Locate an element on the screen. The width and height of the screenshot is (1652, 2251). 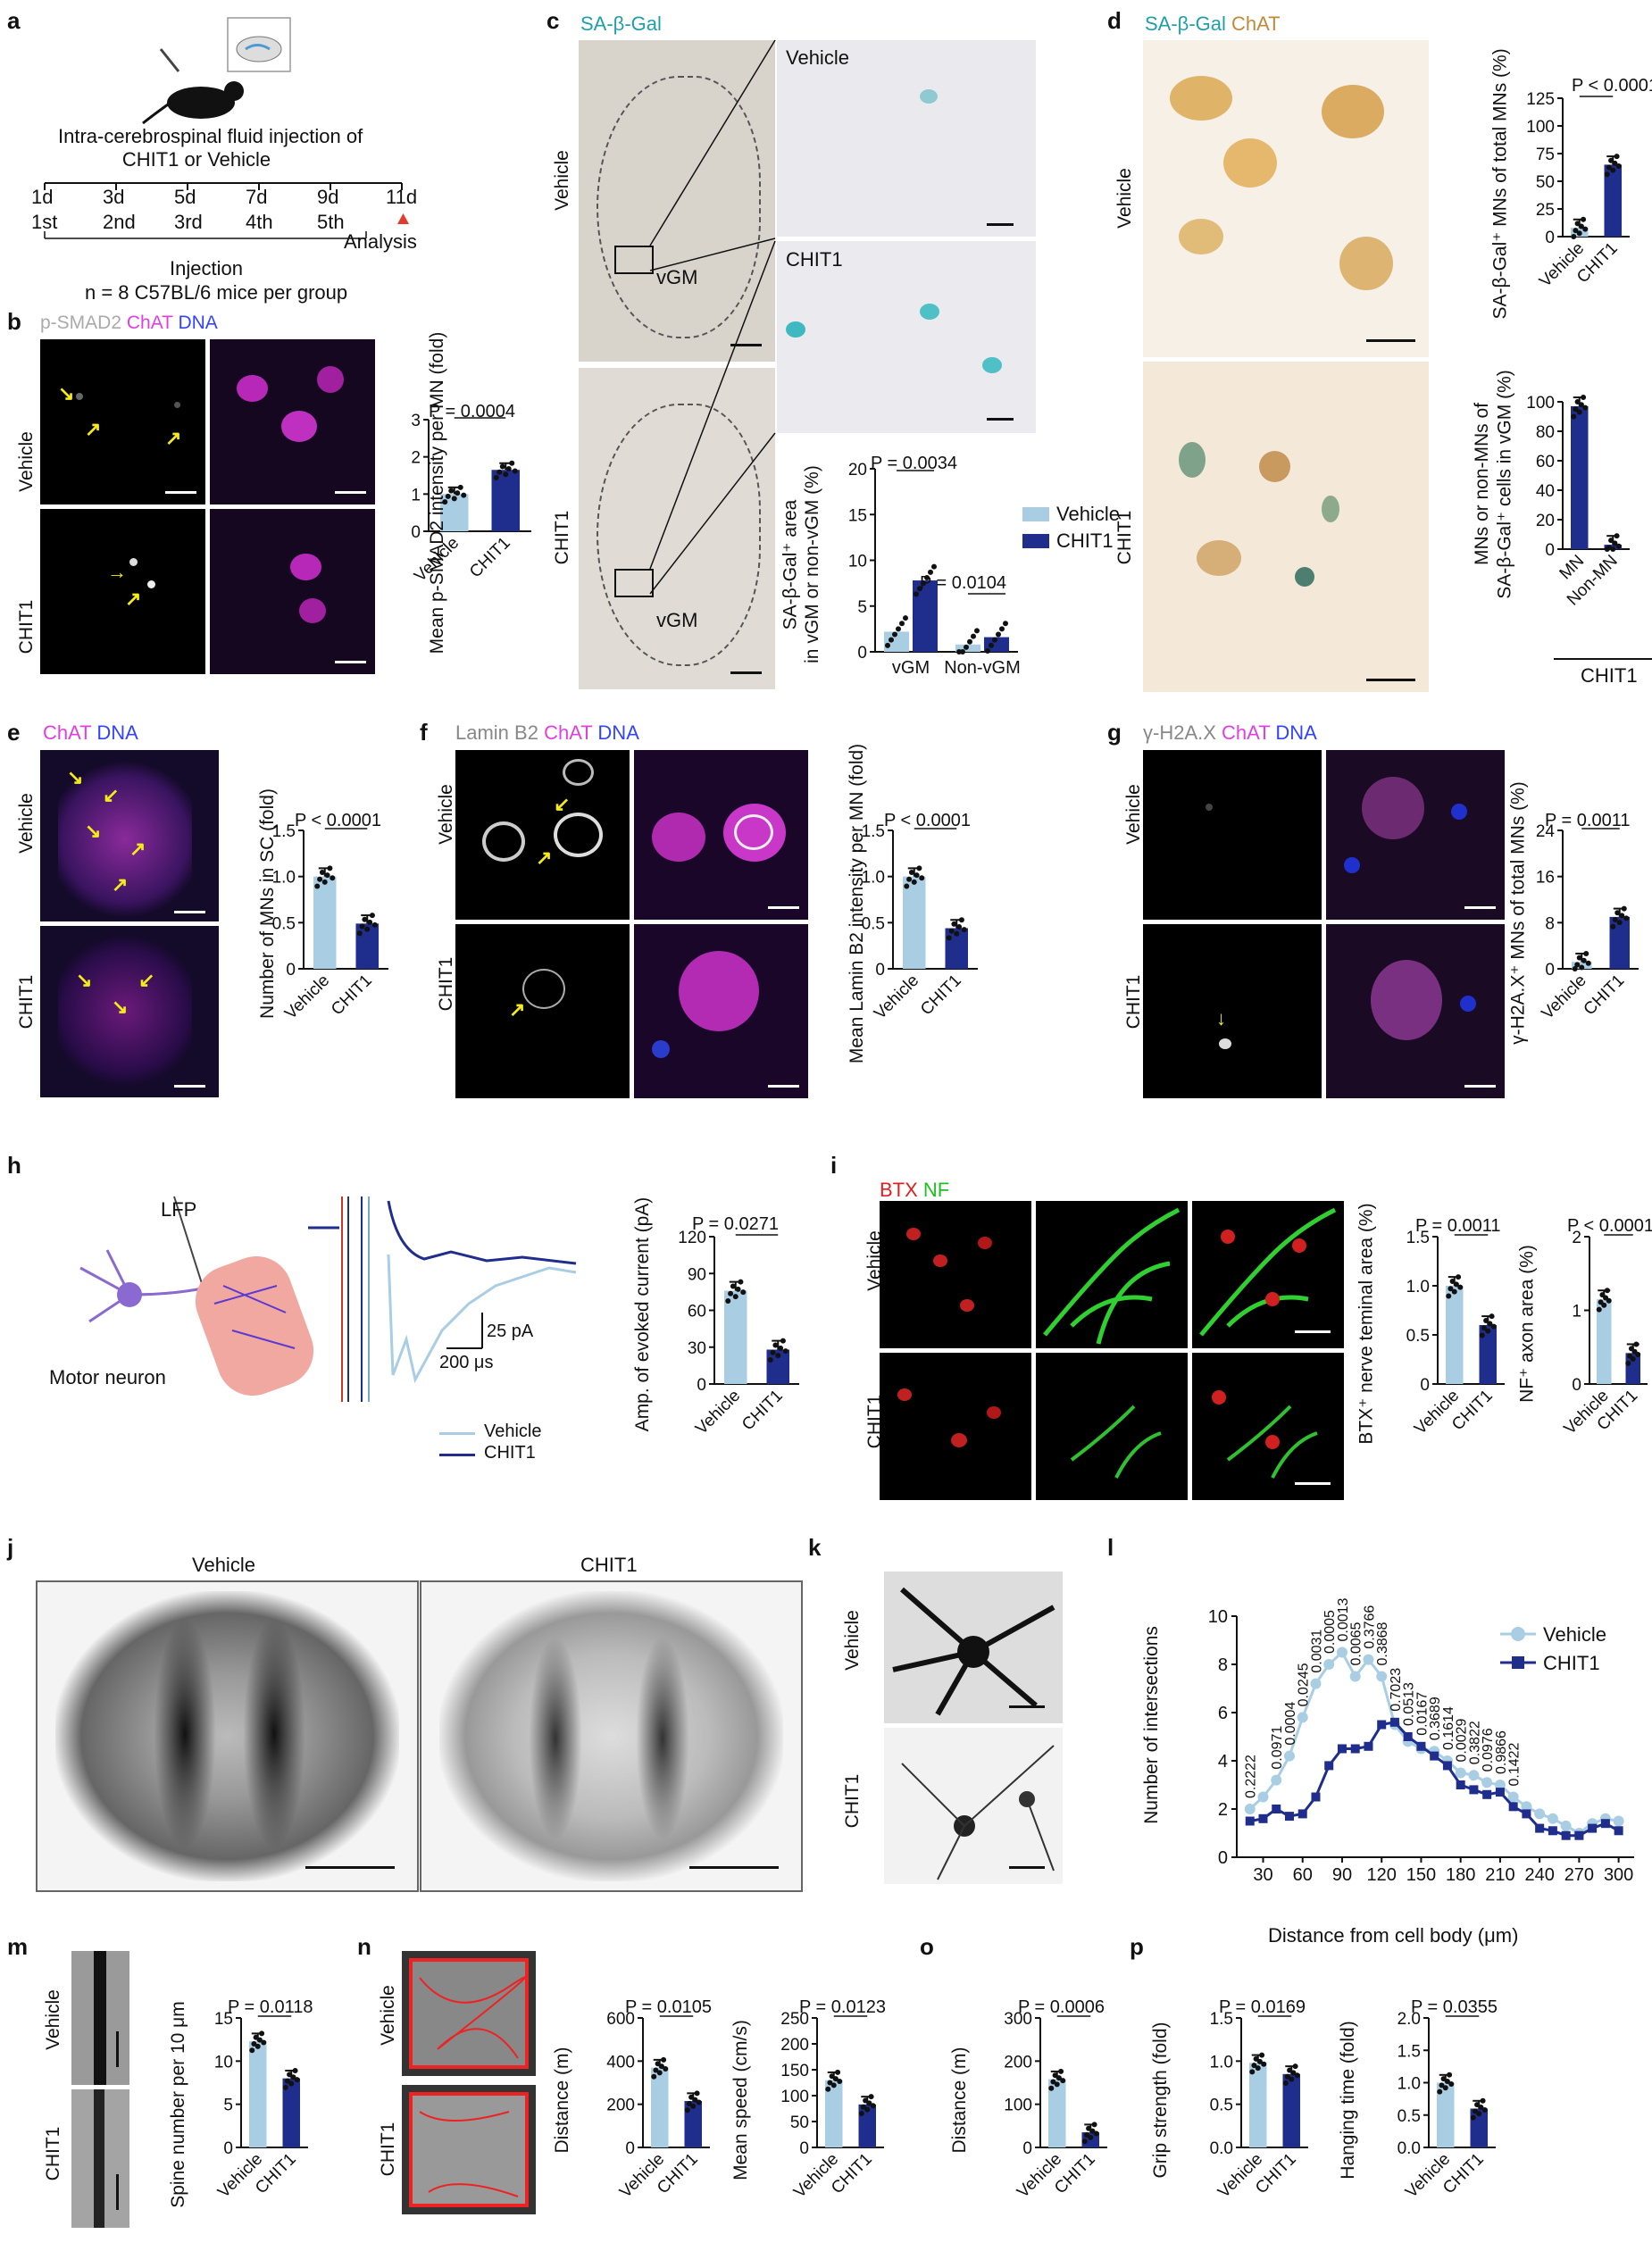
panel-i-stain: BTX NF is located at coordinates (915, 1190).